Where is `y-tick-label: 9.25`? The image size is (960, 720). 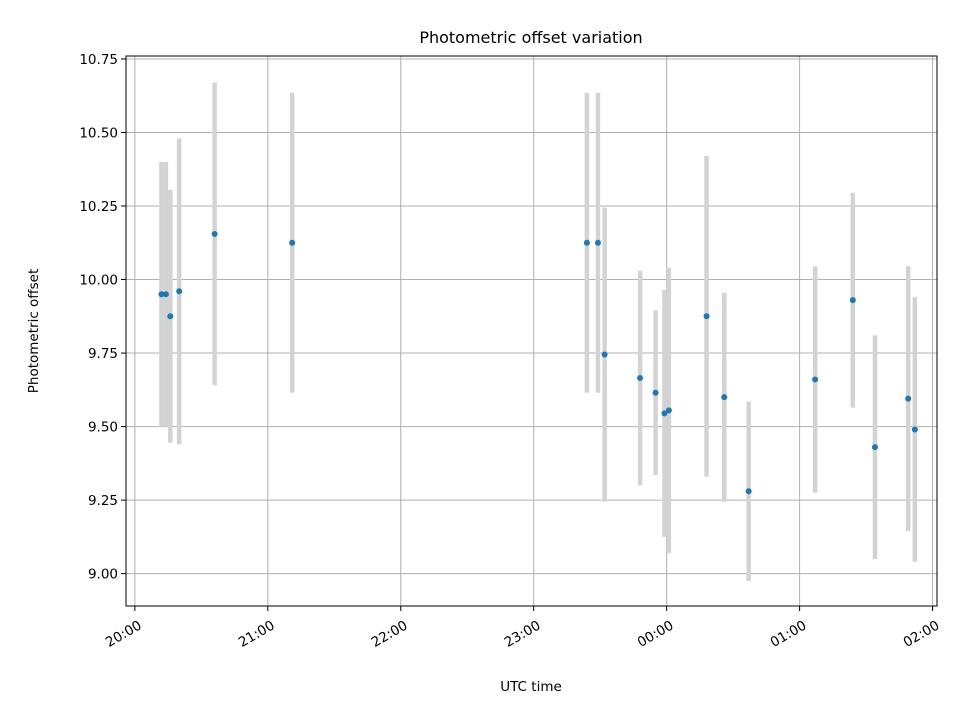 y-tick-label: 9.25 is located at coordinates (103, 501).